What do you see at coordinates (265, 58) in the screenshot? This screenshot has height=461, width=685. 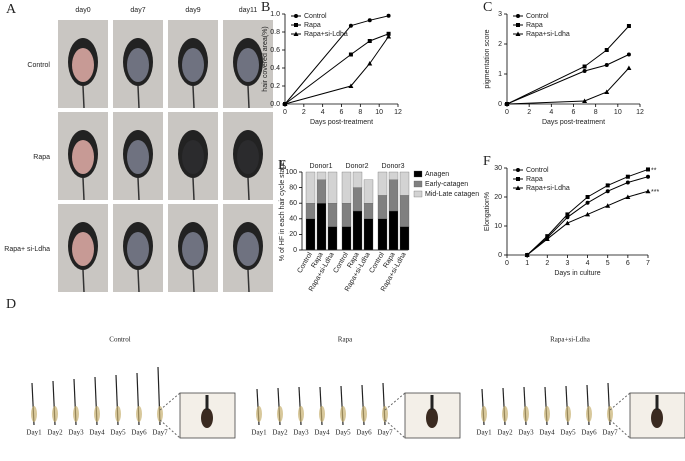 I see `y-axis-label: hair covered area(%)` at bounding box center [265, 58].